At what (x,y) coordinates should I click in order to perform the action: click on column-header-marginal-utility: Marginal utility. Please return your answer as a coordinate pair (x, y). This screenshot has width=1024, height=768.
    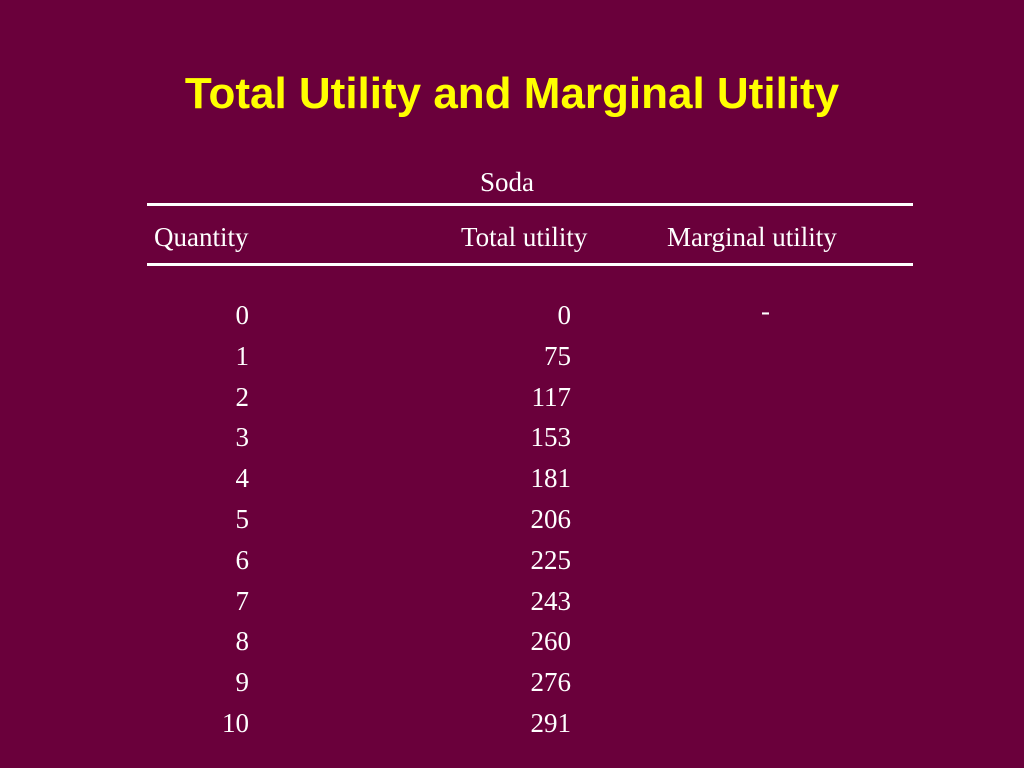
    Looking at the image, I should click on (752, 237).